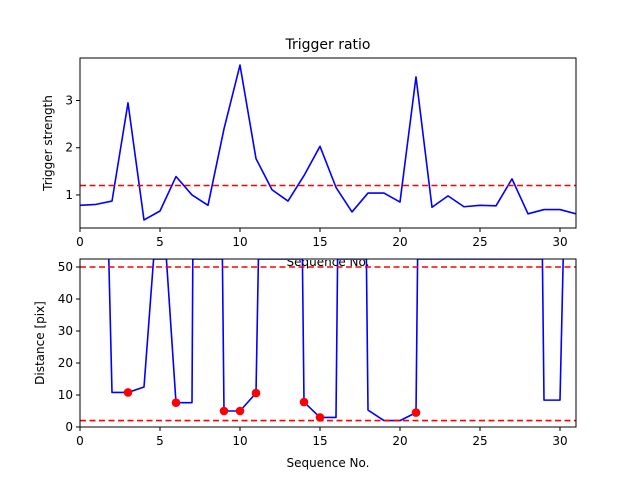  What do you see at coordinates (399, 441) in the screenshot?
I see `bottom-x-tick-label: 20` at bounding box center [399, 441].